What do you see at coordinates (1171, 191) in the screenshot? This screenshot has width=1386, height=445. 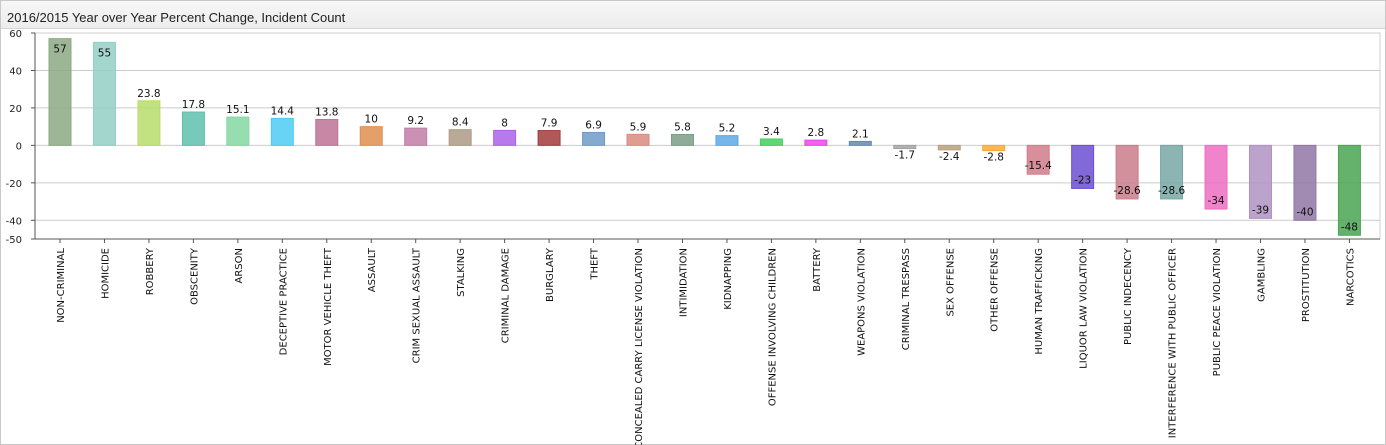 I see `value-label: -28.6` at bounding box center [1171, 191].